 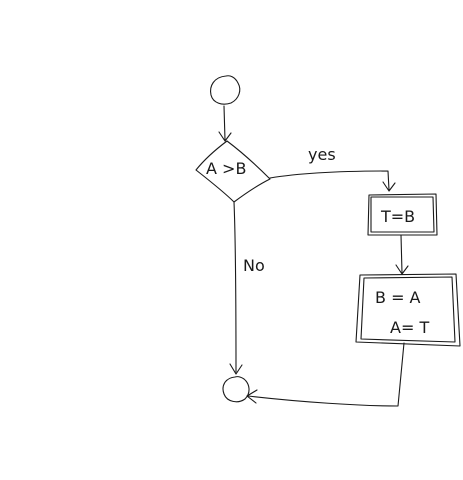 I want to click on process-box-2-inner, so click(x=408, y=309).